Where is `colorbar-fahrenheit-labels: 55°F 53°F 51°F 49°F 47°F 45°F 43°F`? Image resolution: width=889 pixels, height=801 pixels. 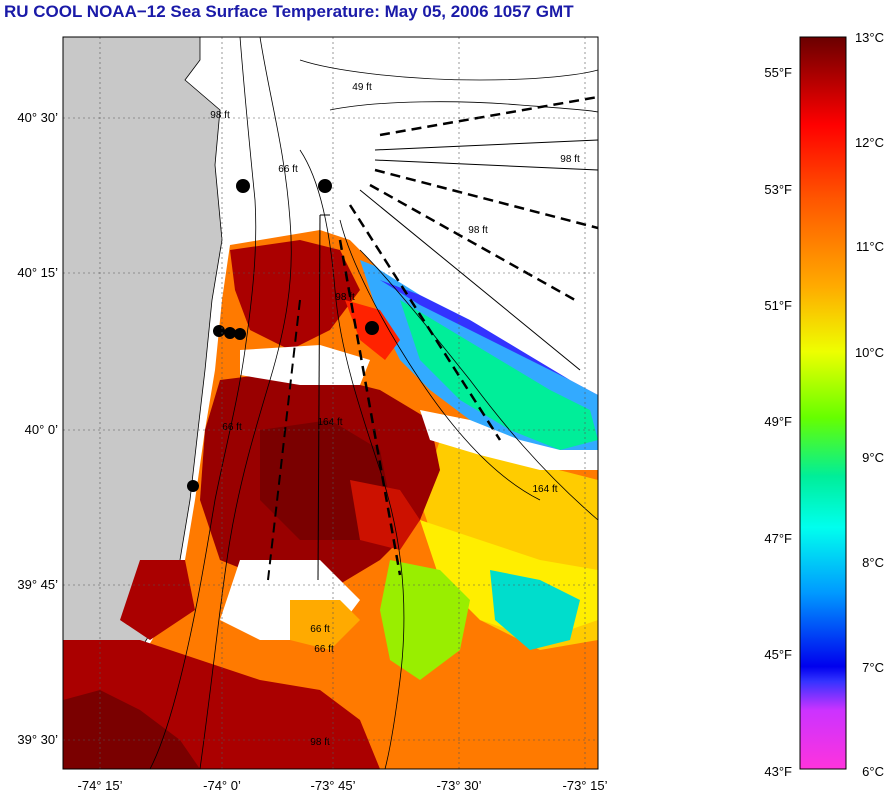
colorbar-fahrenheit-labels: 55°F 53°F 51°F 49°F 47°F 45°F 43°F is located at coordinates (778, 422).